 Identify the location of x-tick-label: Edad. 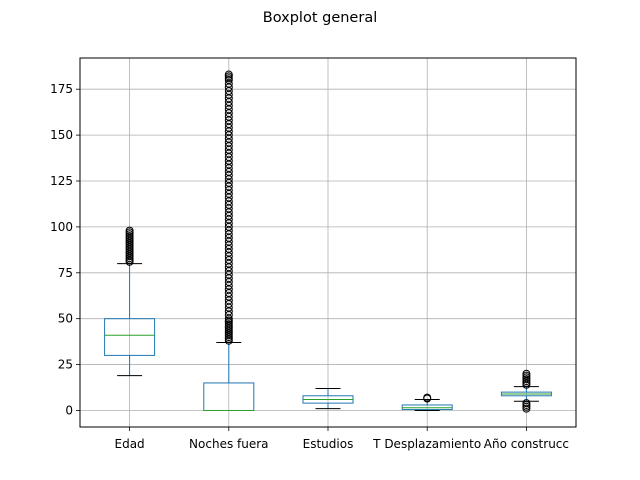
(130, 444).